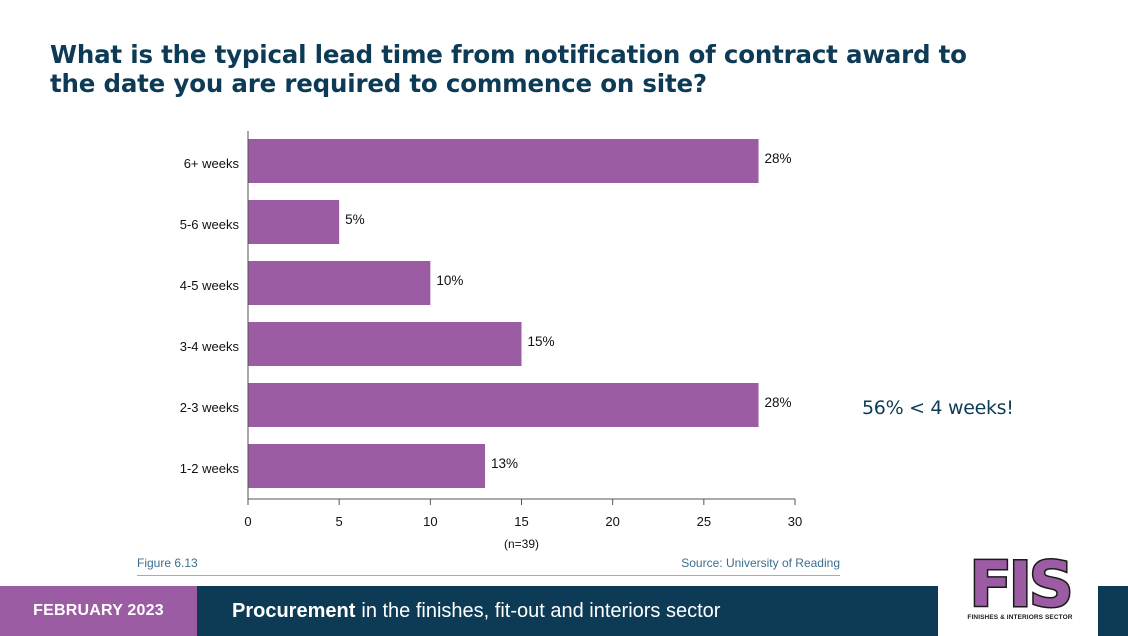 The height and width of the screenshot is (636, 1128). Describe the element at coordinates (210, 407) in the screenshot. I see `category-label: 2-3 weeks` at that location.